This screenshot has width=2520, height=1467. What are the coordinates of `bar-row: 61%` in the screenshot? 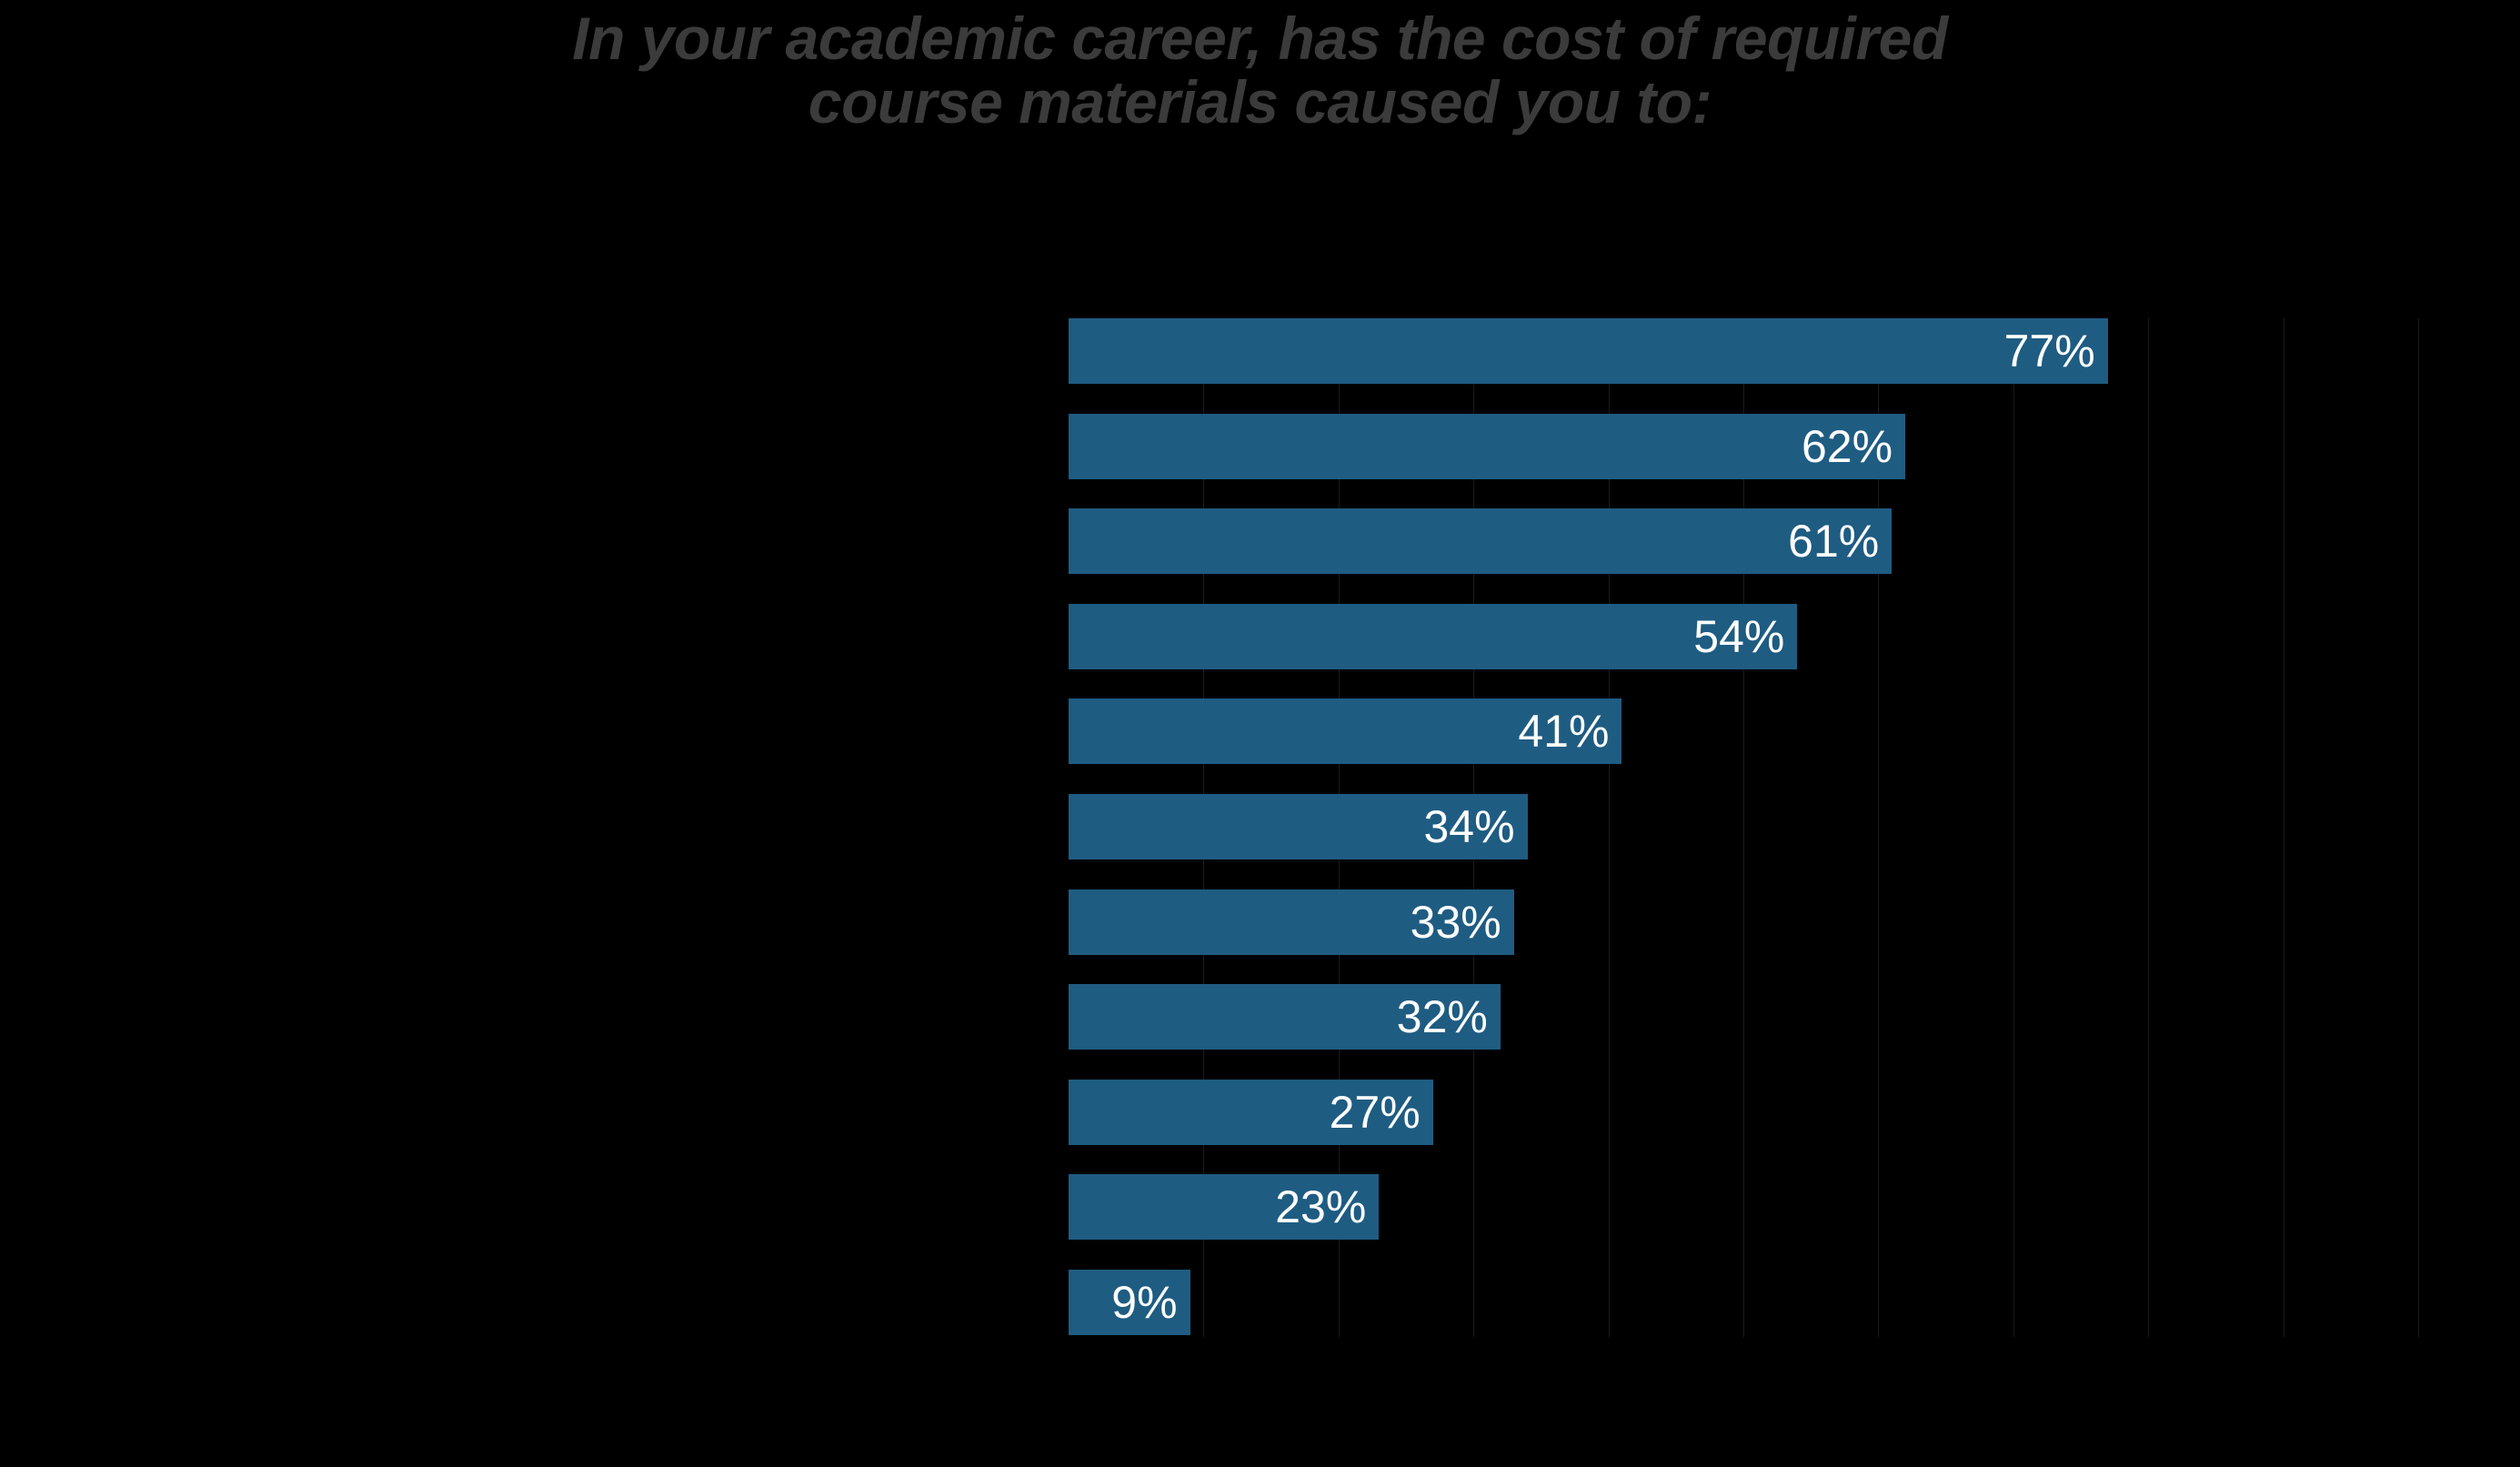 It's located at (1481, 541).